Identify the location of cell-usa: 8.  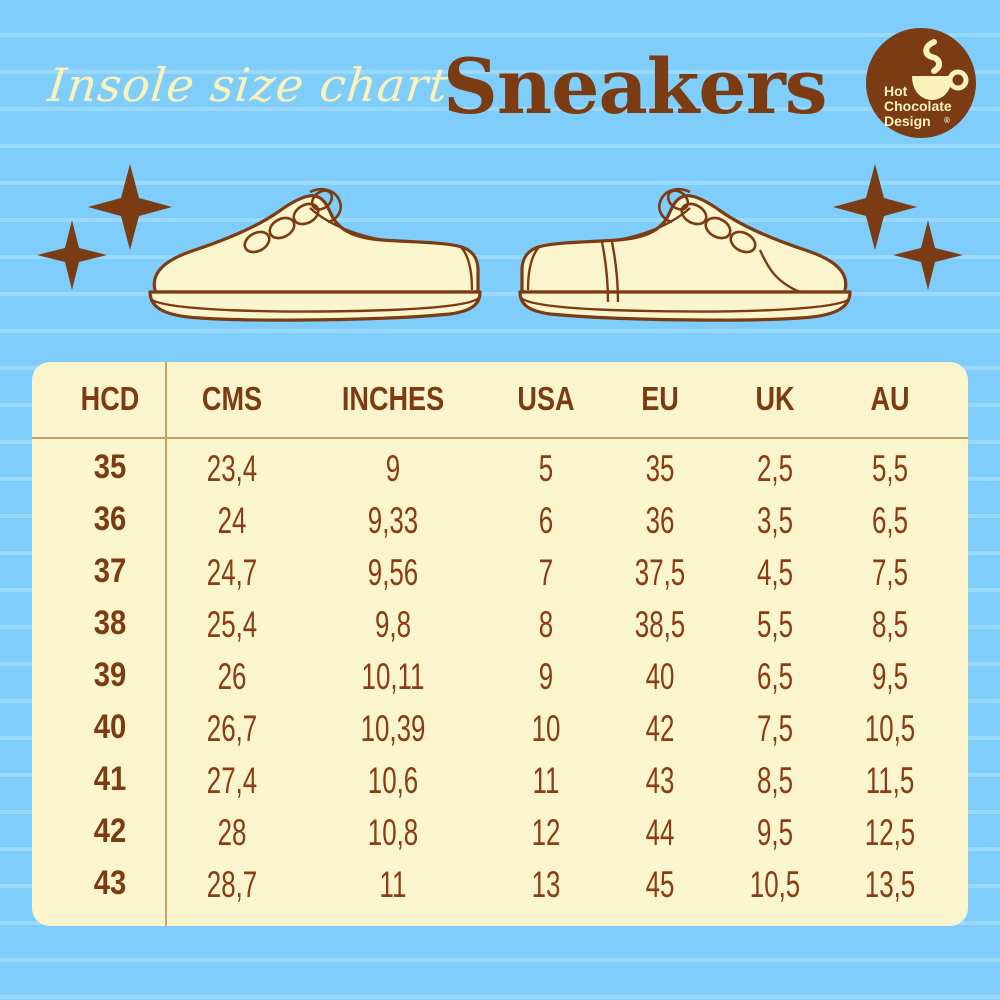
(546, 624).